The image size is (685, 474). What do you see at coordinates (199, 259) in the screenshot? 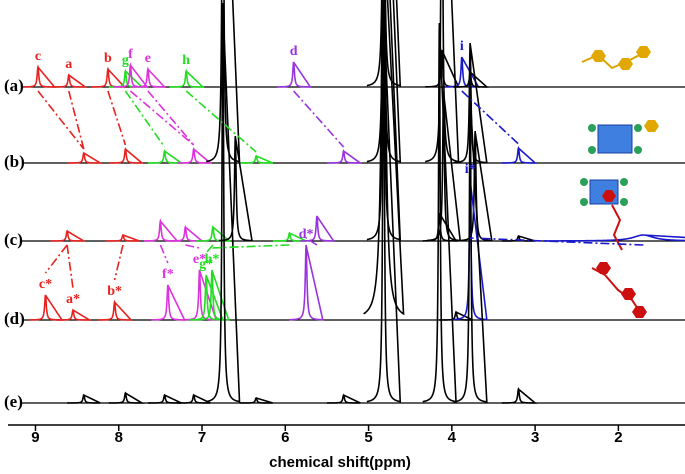
I see `peak-label: e*` at bounding box center [199, 259].